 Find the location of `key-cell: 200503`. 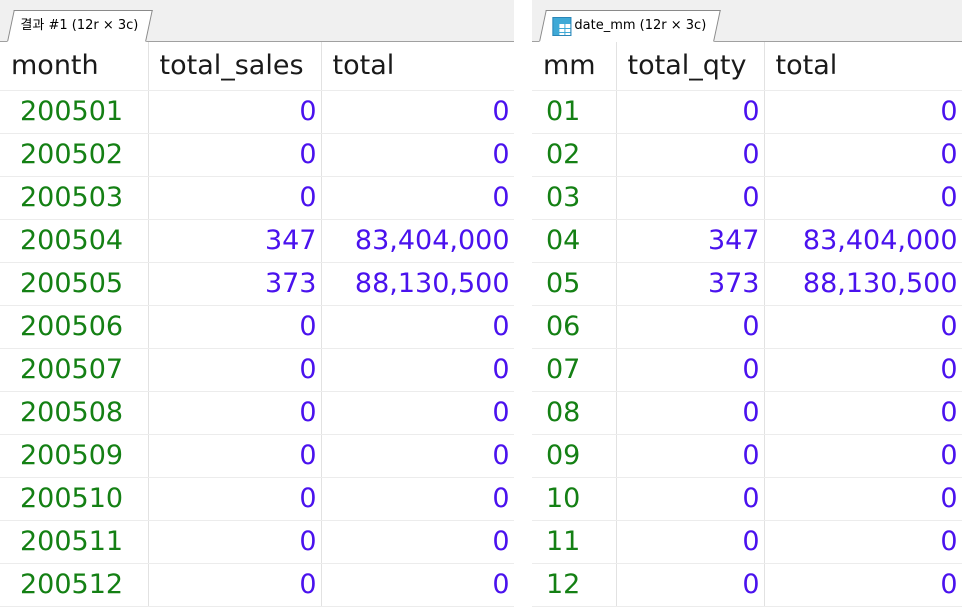

key-cell: 200503 is located at coordinates (74, 198).